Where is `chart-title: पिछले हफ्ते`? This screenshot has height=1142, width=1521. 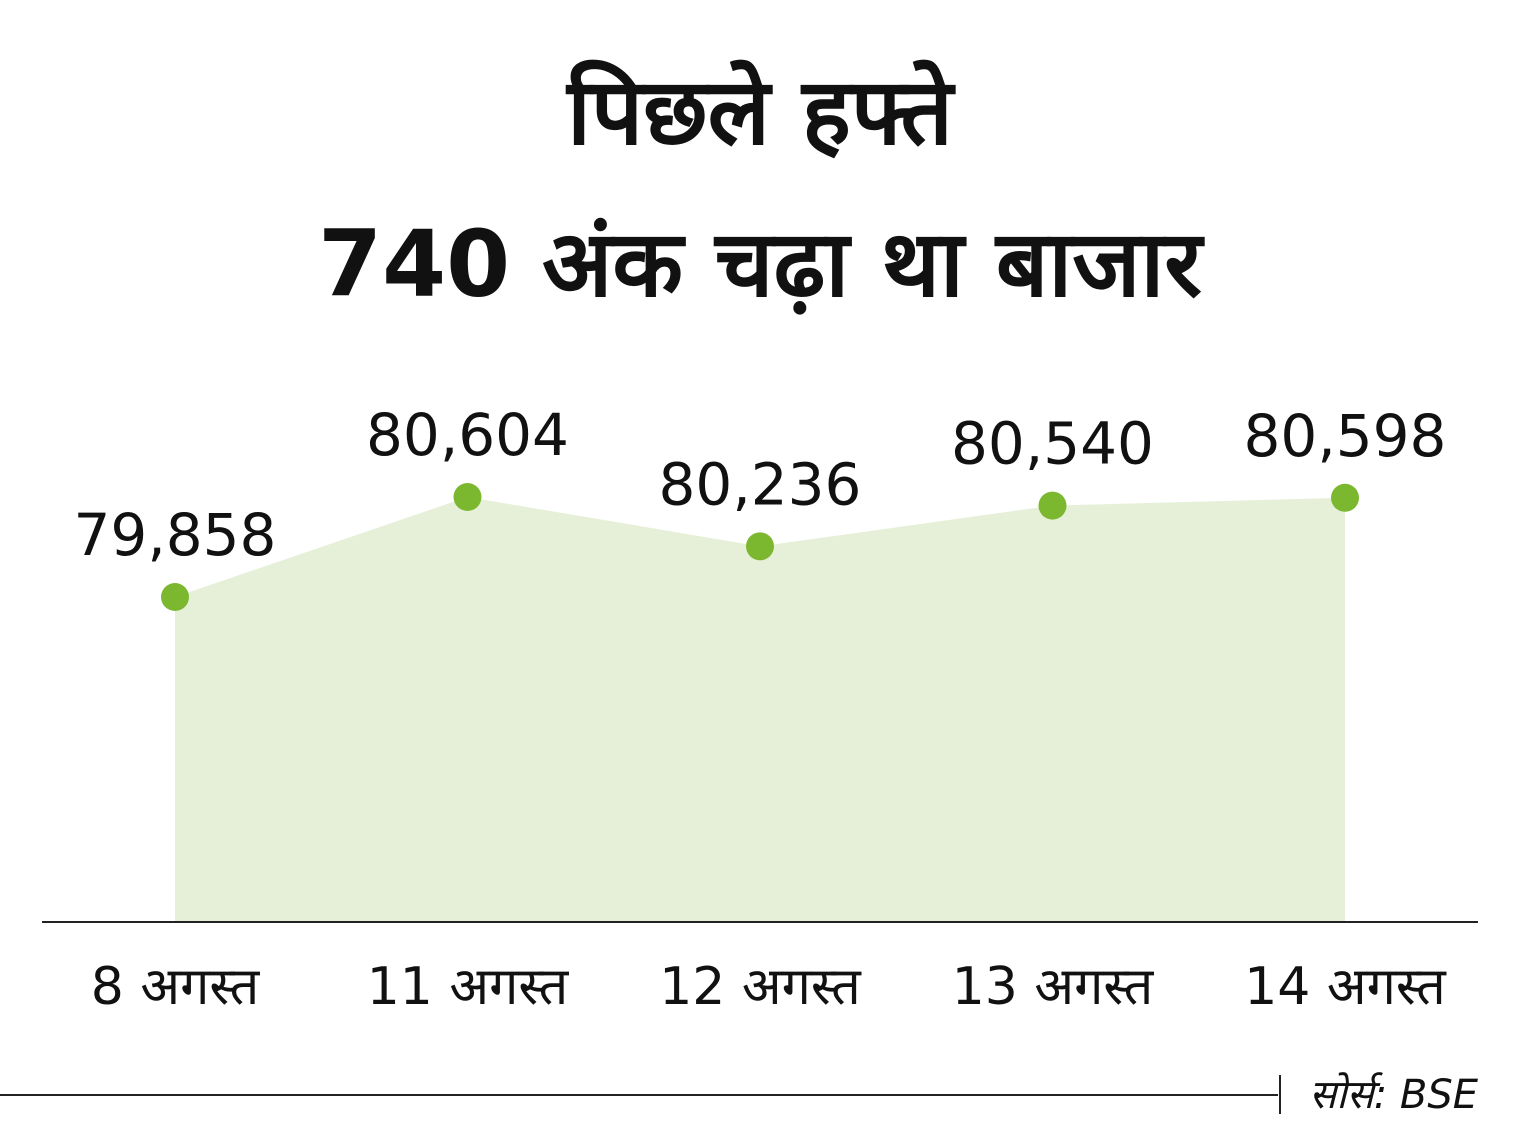 chart-title: पिछले हफ्ते is located at coordinates (760, 111).